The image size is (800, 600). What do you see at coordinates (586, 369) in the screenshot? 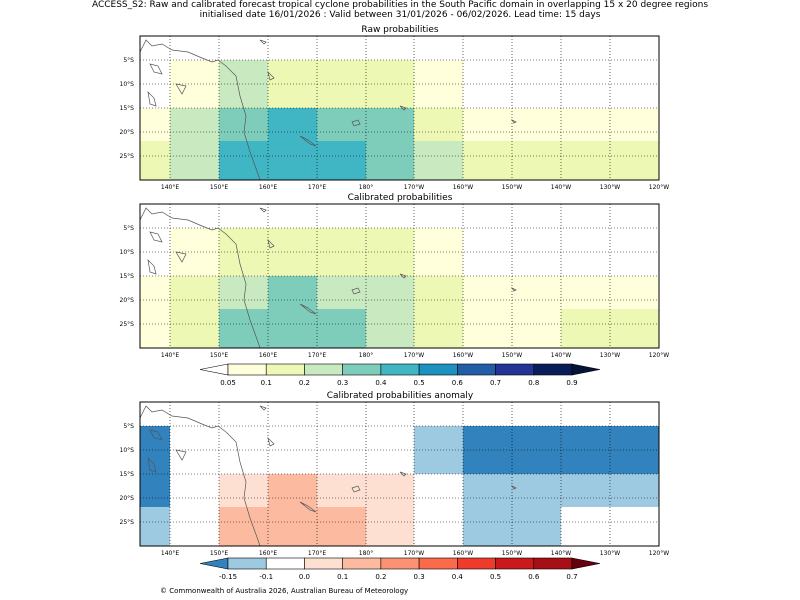
I see `colorbar-extend-max` at bounding box center [586, 369].